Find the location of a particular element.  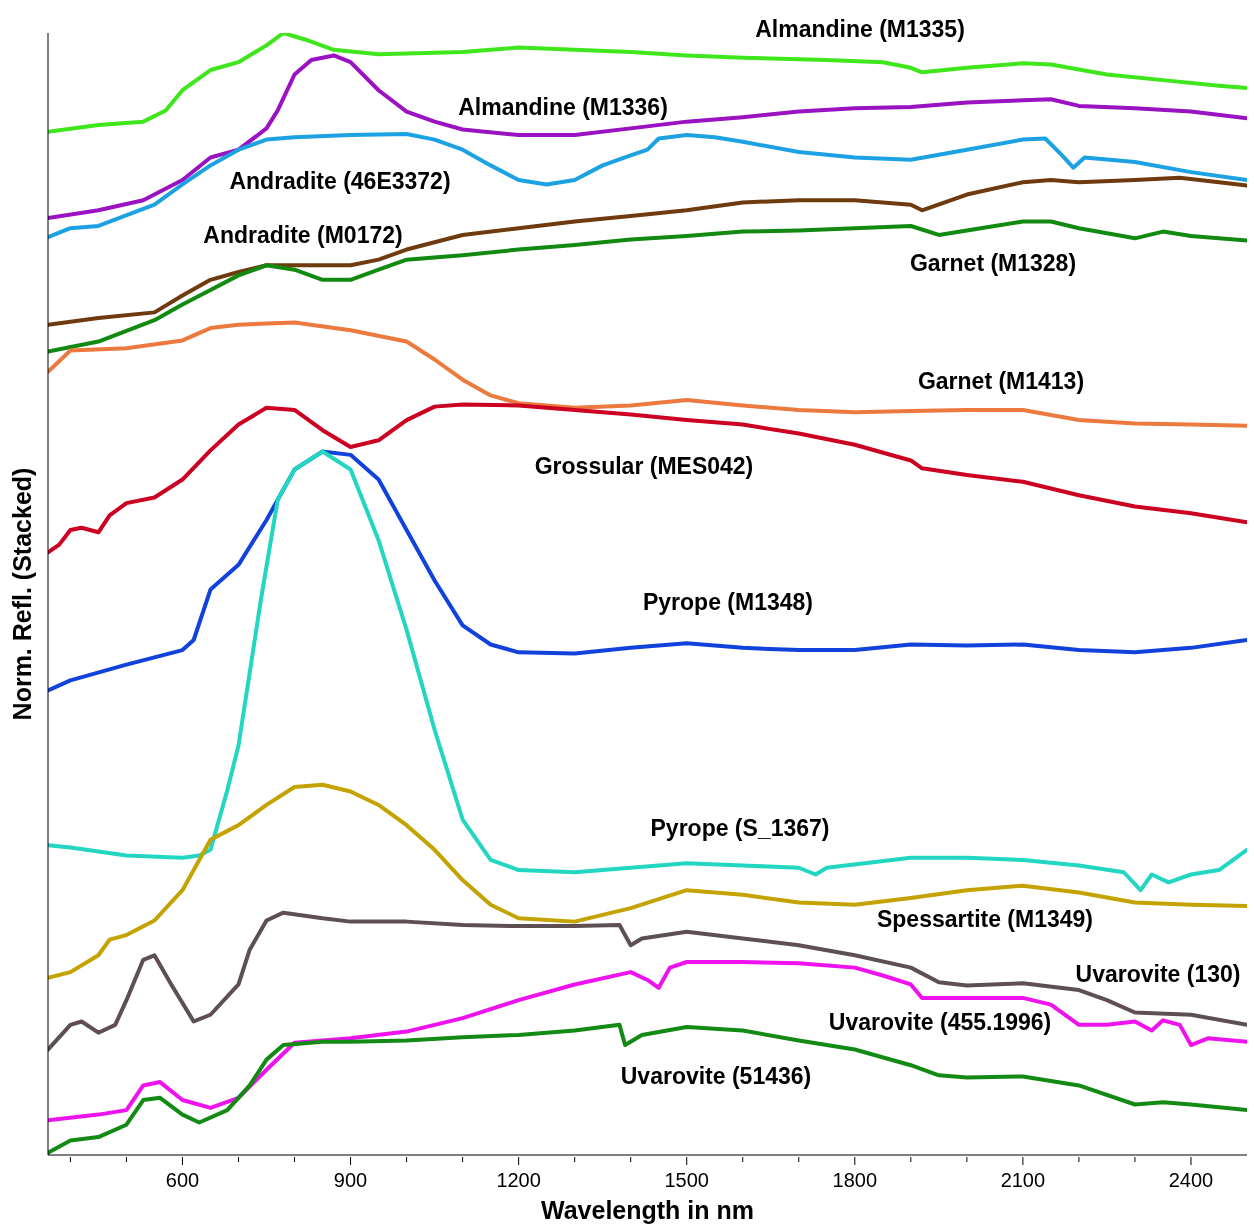

series-label: Almandine (M1336) is located at coordinates (563, 107).